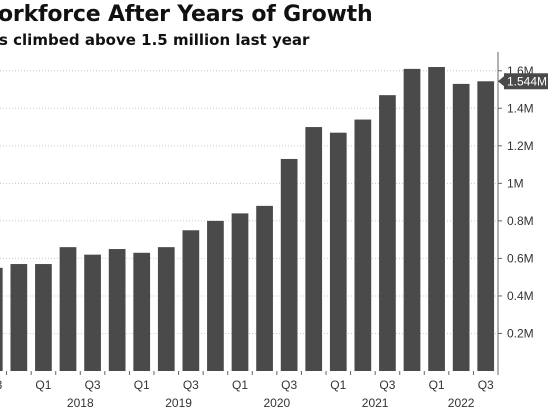 The image size is (550, 412). I want to click on chart-title: orkforce After Years of Growth, so click(186, 14).